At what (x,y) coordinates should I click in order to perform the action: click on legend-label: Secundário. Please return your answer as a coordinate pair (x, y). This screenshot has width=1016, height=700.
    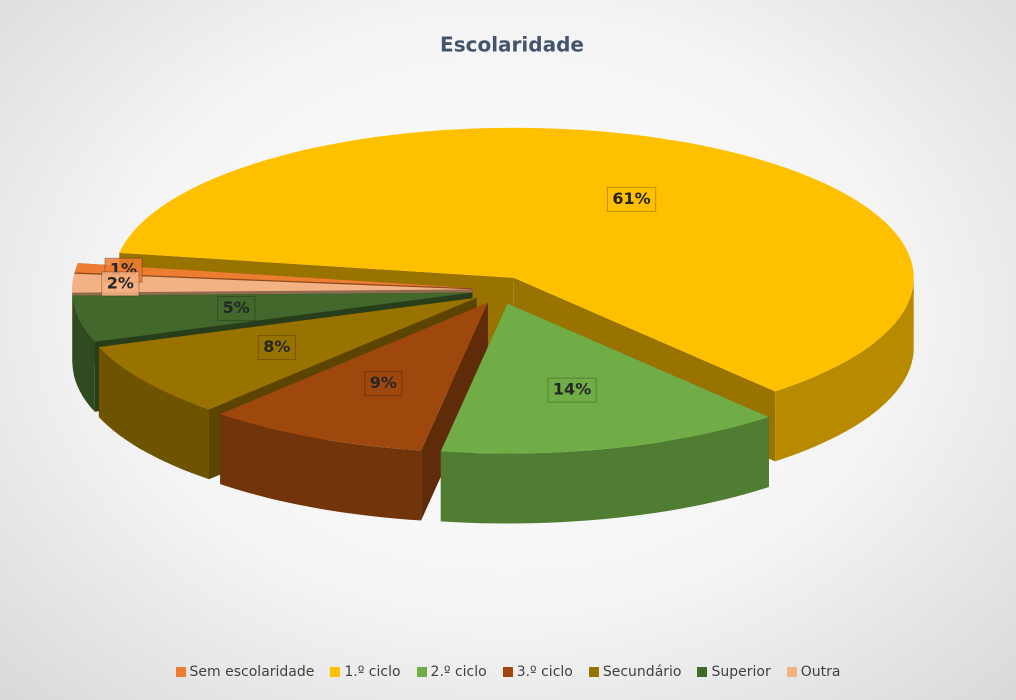
    Looking at the image, I should click on (642, 672).